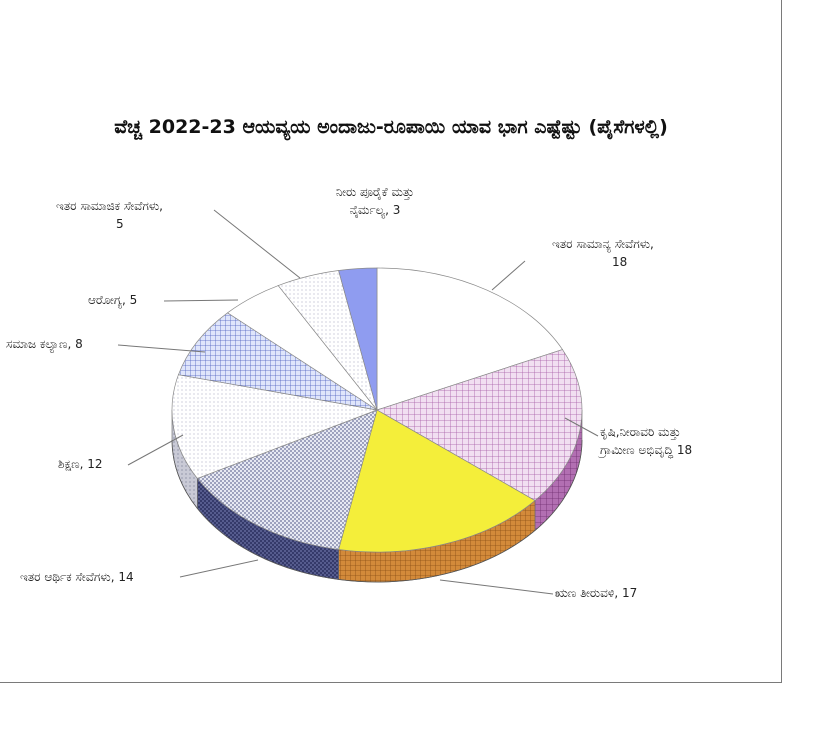  What do you see at coordinates (109, 215) in the screenshot?
I see `slice-label: ಇತರ ಸಾಮಾಜಿಕ ಸೇವೆಗಳು, 5` at bounding box center [109, 215].